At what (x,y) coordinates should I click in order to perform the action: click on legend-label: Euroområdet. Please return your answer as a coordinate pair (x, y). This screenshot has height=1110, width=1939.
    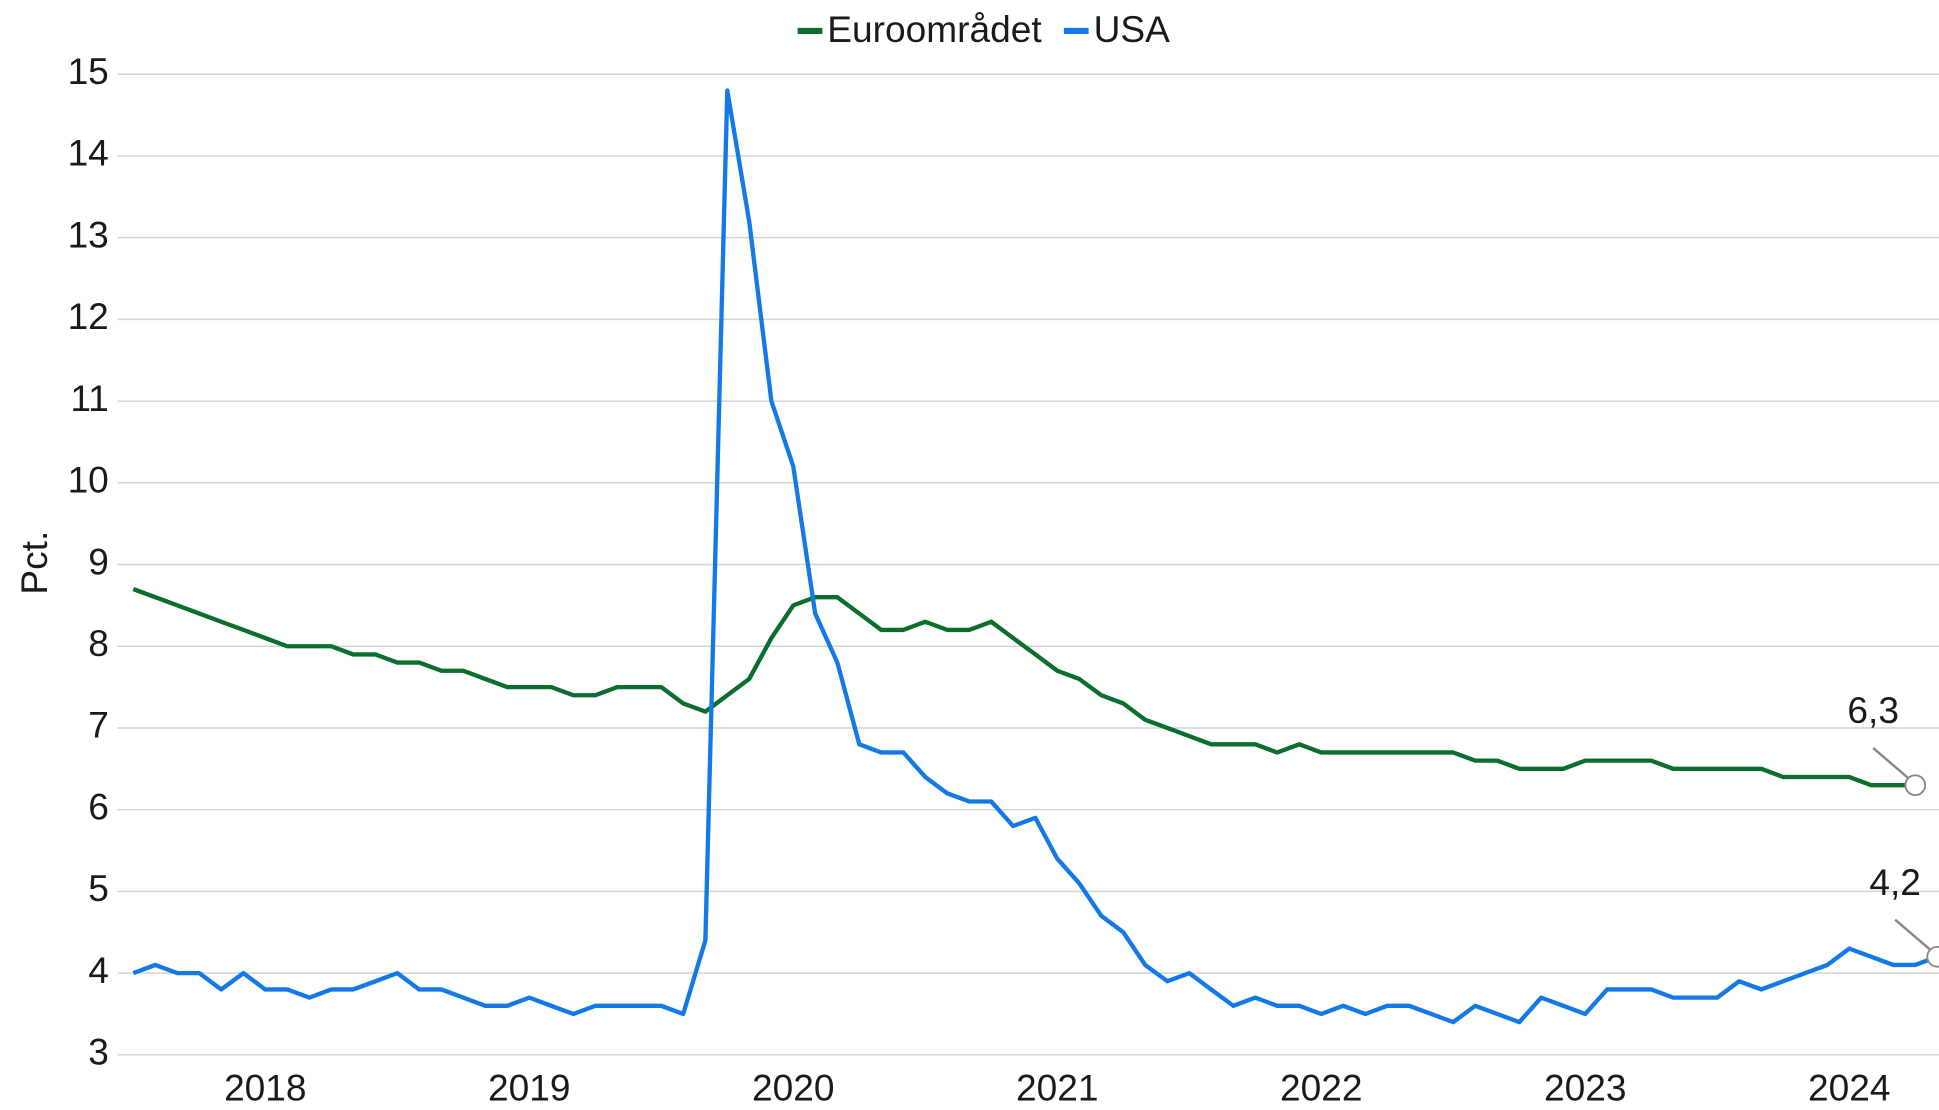
    Looking at the image, I should click on (934, 29).